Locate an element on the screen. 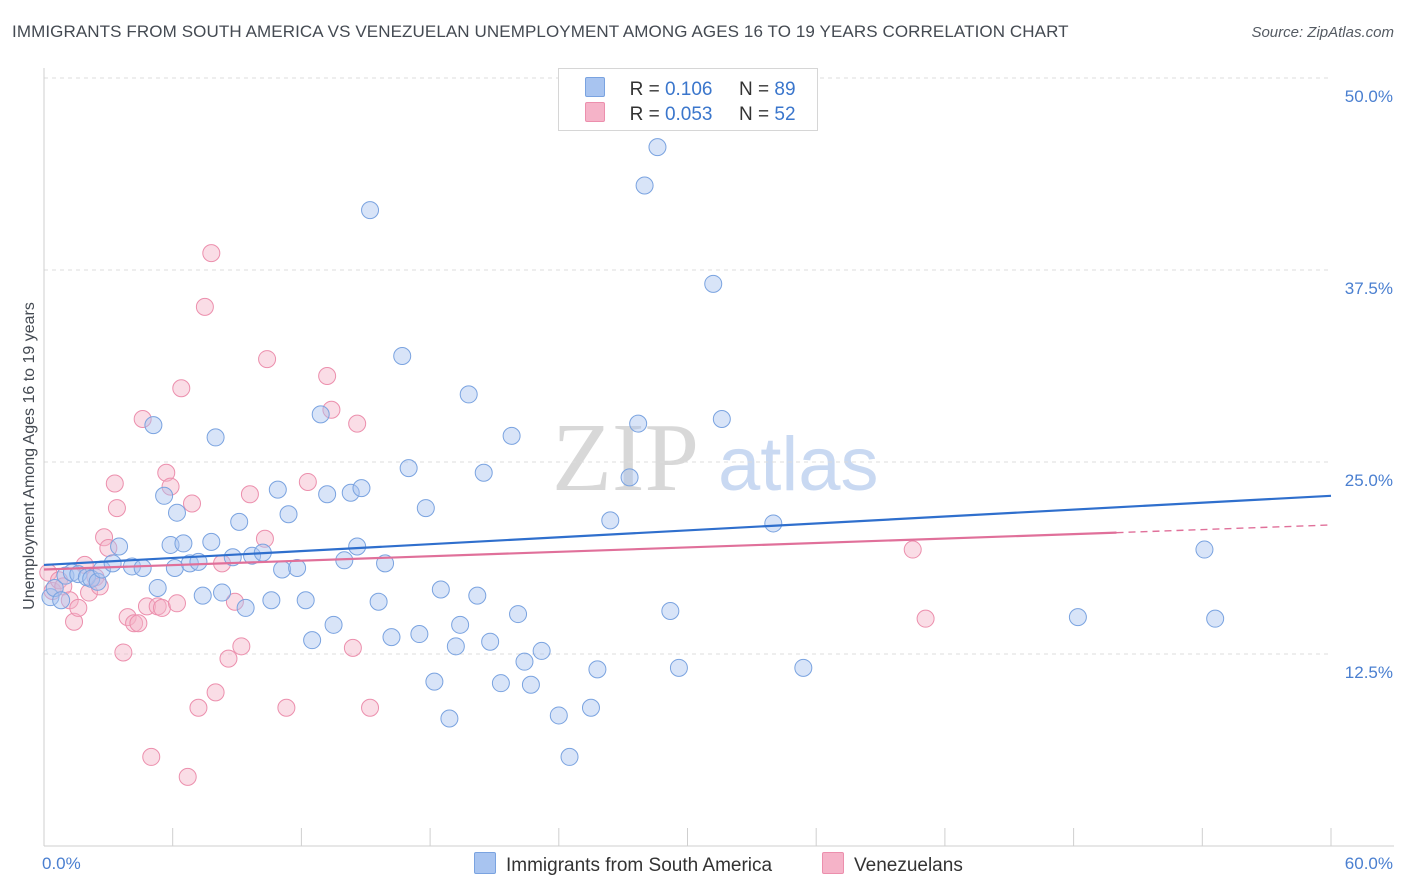 The height and width of the screenshot is (892, 1406). watermark-zip: ZIP is located at coordinates (625, 458).